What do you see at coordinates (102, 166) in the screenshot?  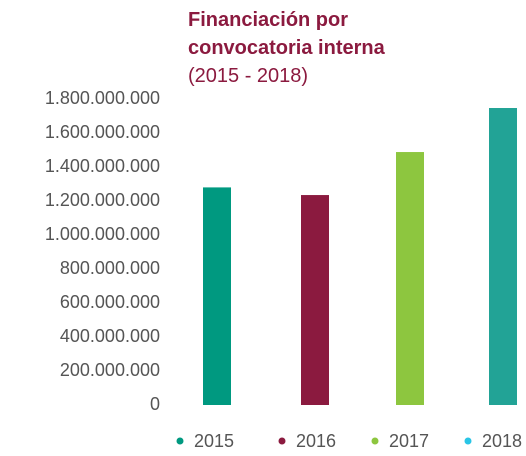 I see `y-tick-label: 1.400.000.000` at bounding box center [102, 166].